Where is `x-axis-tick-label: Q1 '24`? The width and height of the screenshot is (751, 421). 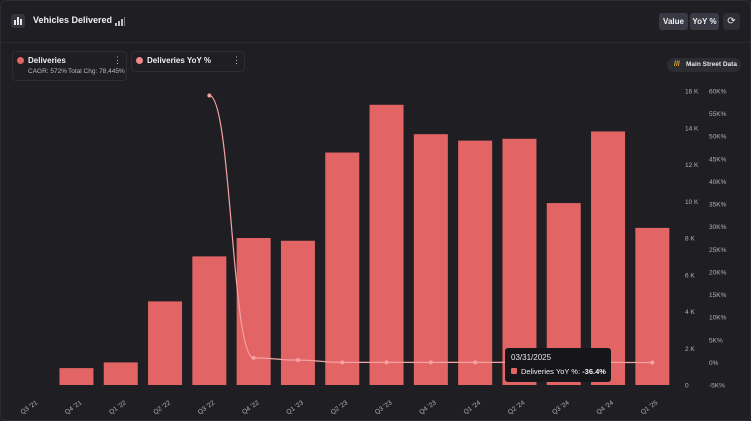 x-axis-tick-label: Q1 '24 is located at coordinates (473, 407).